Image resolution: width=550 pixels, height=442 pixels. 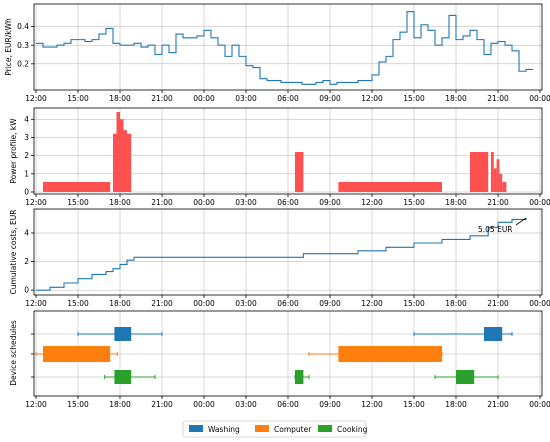 What do you see at coordinates (414, 303) in the screenshot?
I see `cumulative-xtick-label: 15:00` at bounding box center [414, 303].